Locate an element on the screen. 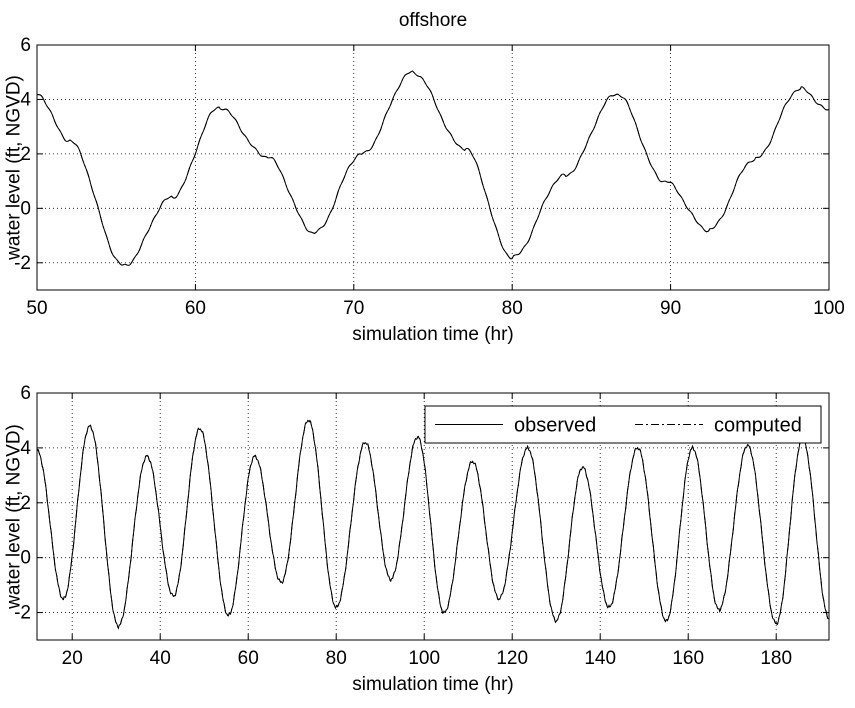  x-tick-label: 120 is located at coordinates (512, 658).